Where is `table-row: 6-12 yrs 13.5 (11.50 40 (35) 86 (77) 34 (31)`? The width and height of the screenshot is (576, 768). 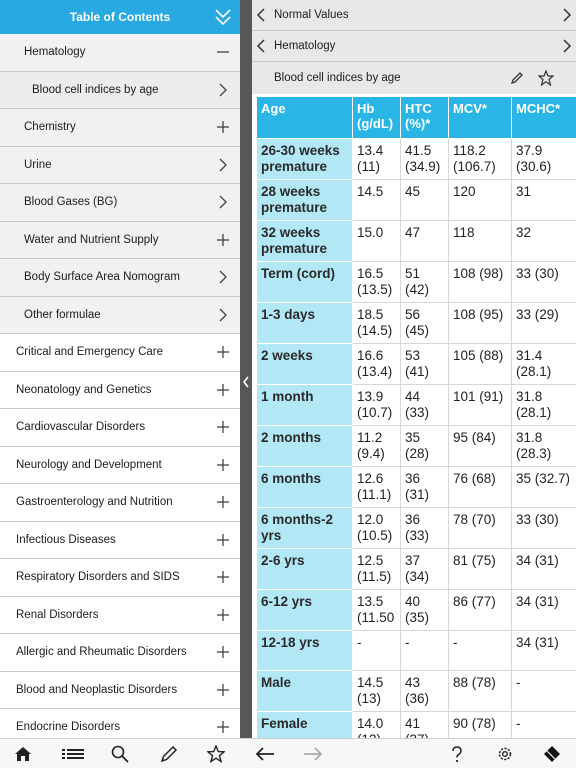
table-row: 6-12 yrs 13.5 (11.50 40 (35) 86 (77) 34 (31) is located at coordinates (416, 610).